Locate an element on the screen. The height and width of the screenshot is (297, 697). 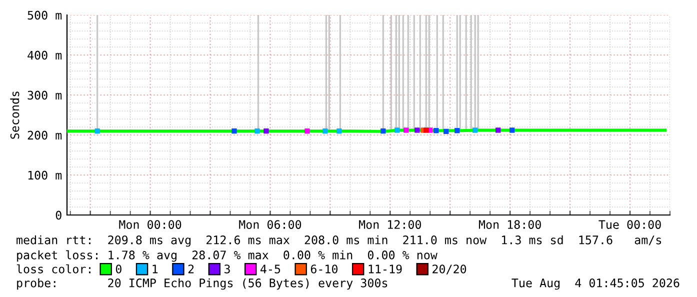
legend-label: 2 is located at coordinates (191, 269).